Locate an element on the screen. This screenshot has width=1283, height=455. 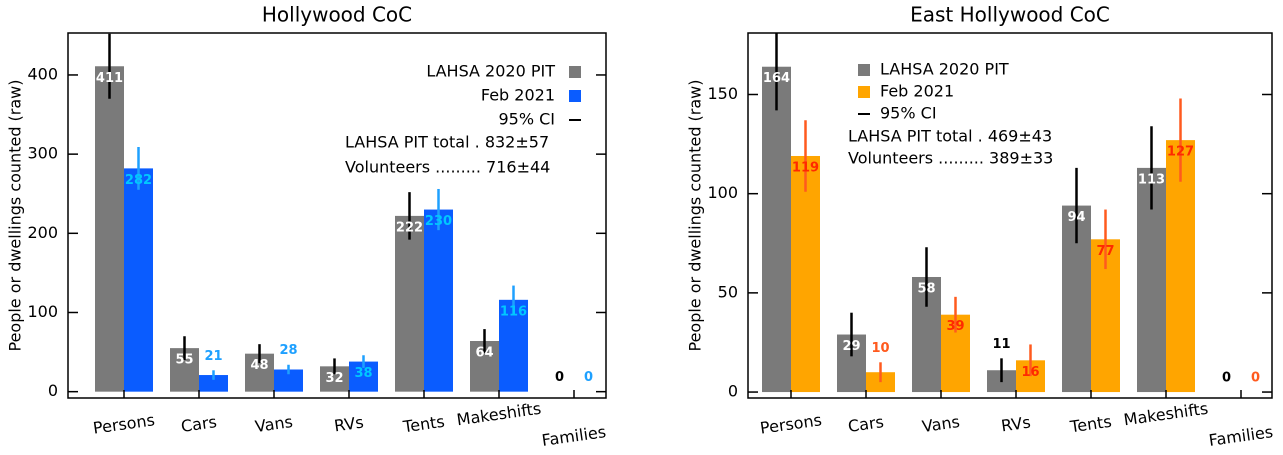
annotation: LAHSA PIT total . 469±43 is located at coordinates (950, 136).